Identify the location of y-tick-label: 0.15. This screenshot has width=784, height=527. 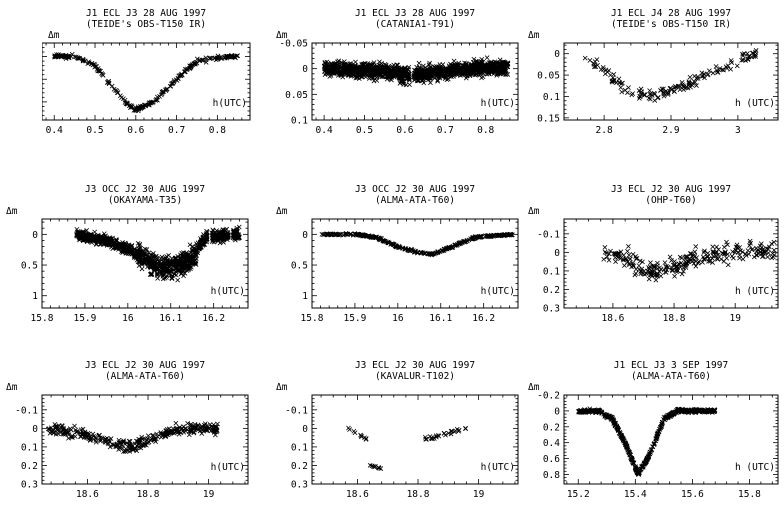
(548, 118).